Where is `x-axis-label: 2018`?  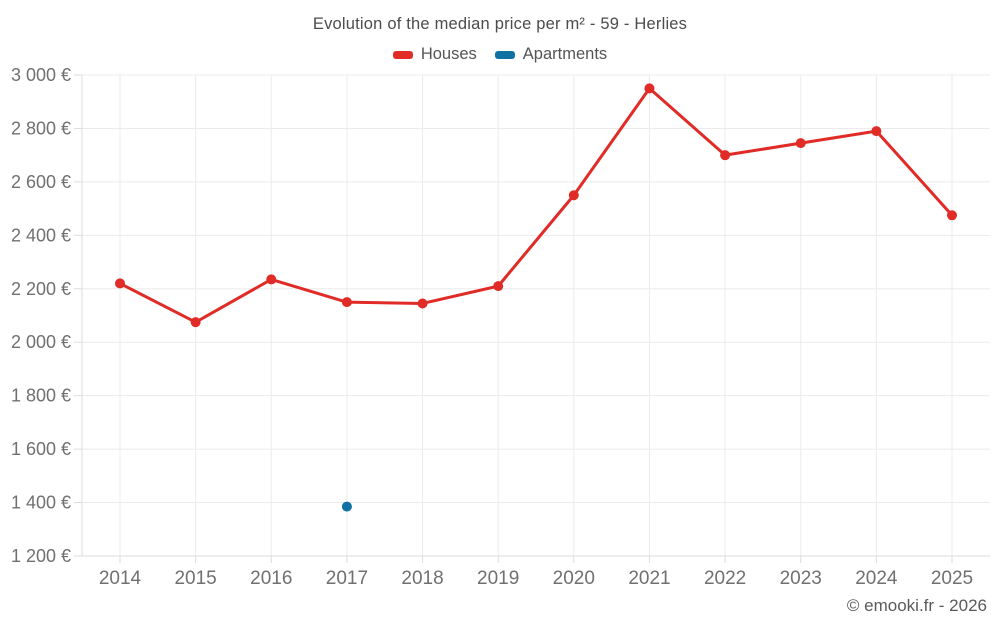 x-axis-label: 2018 is located at coordinates (422, 578).